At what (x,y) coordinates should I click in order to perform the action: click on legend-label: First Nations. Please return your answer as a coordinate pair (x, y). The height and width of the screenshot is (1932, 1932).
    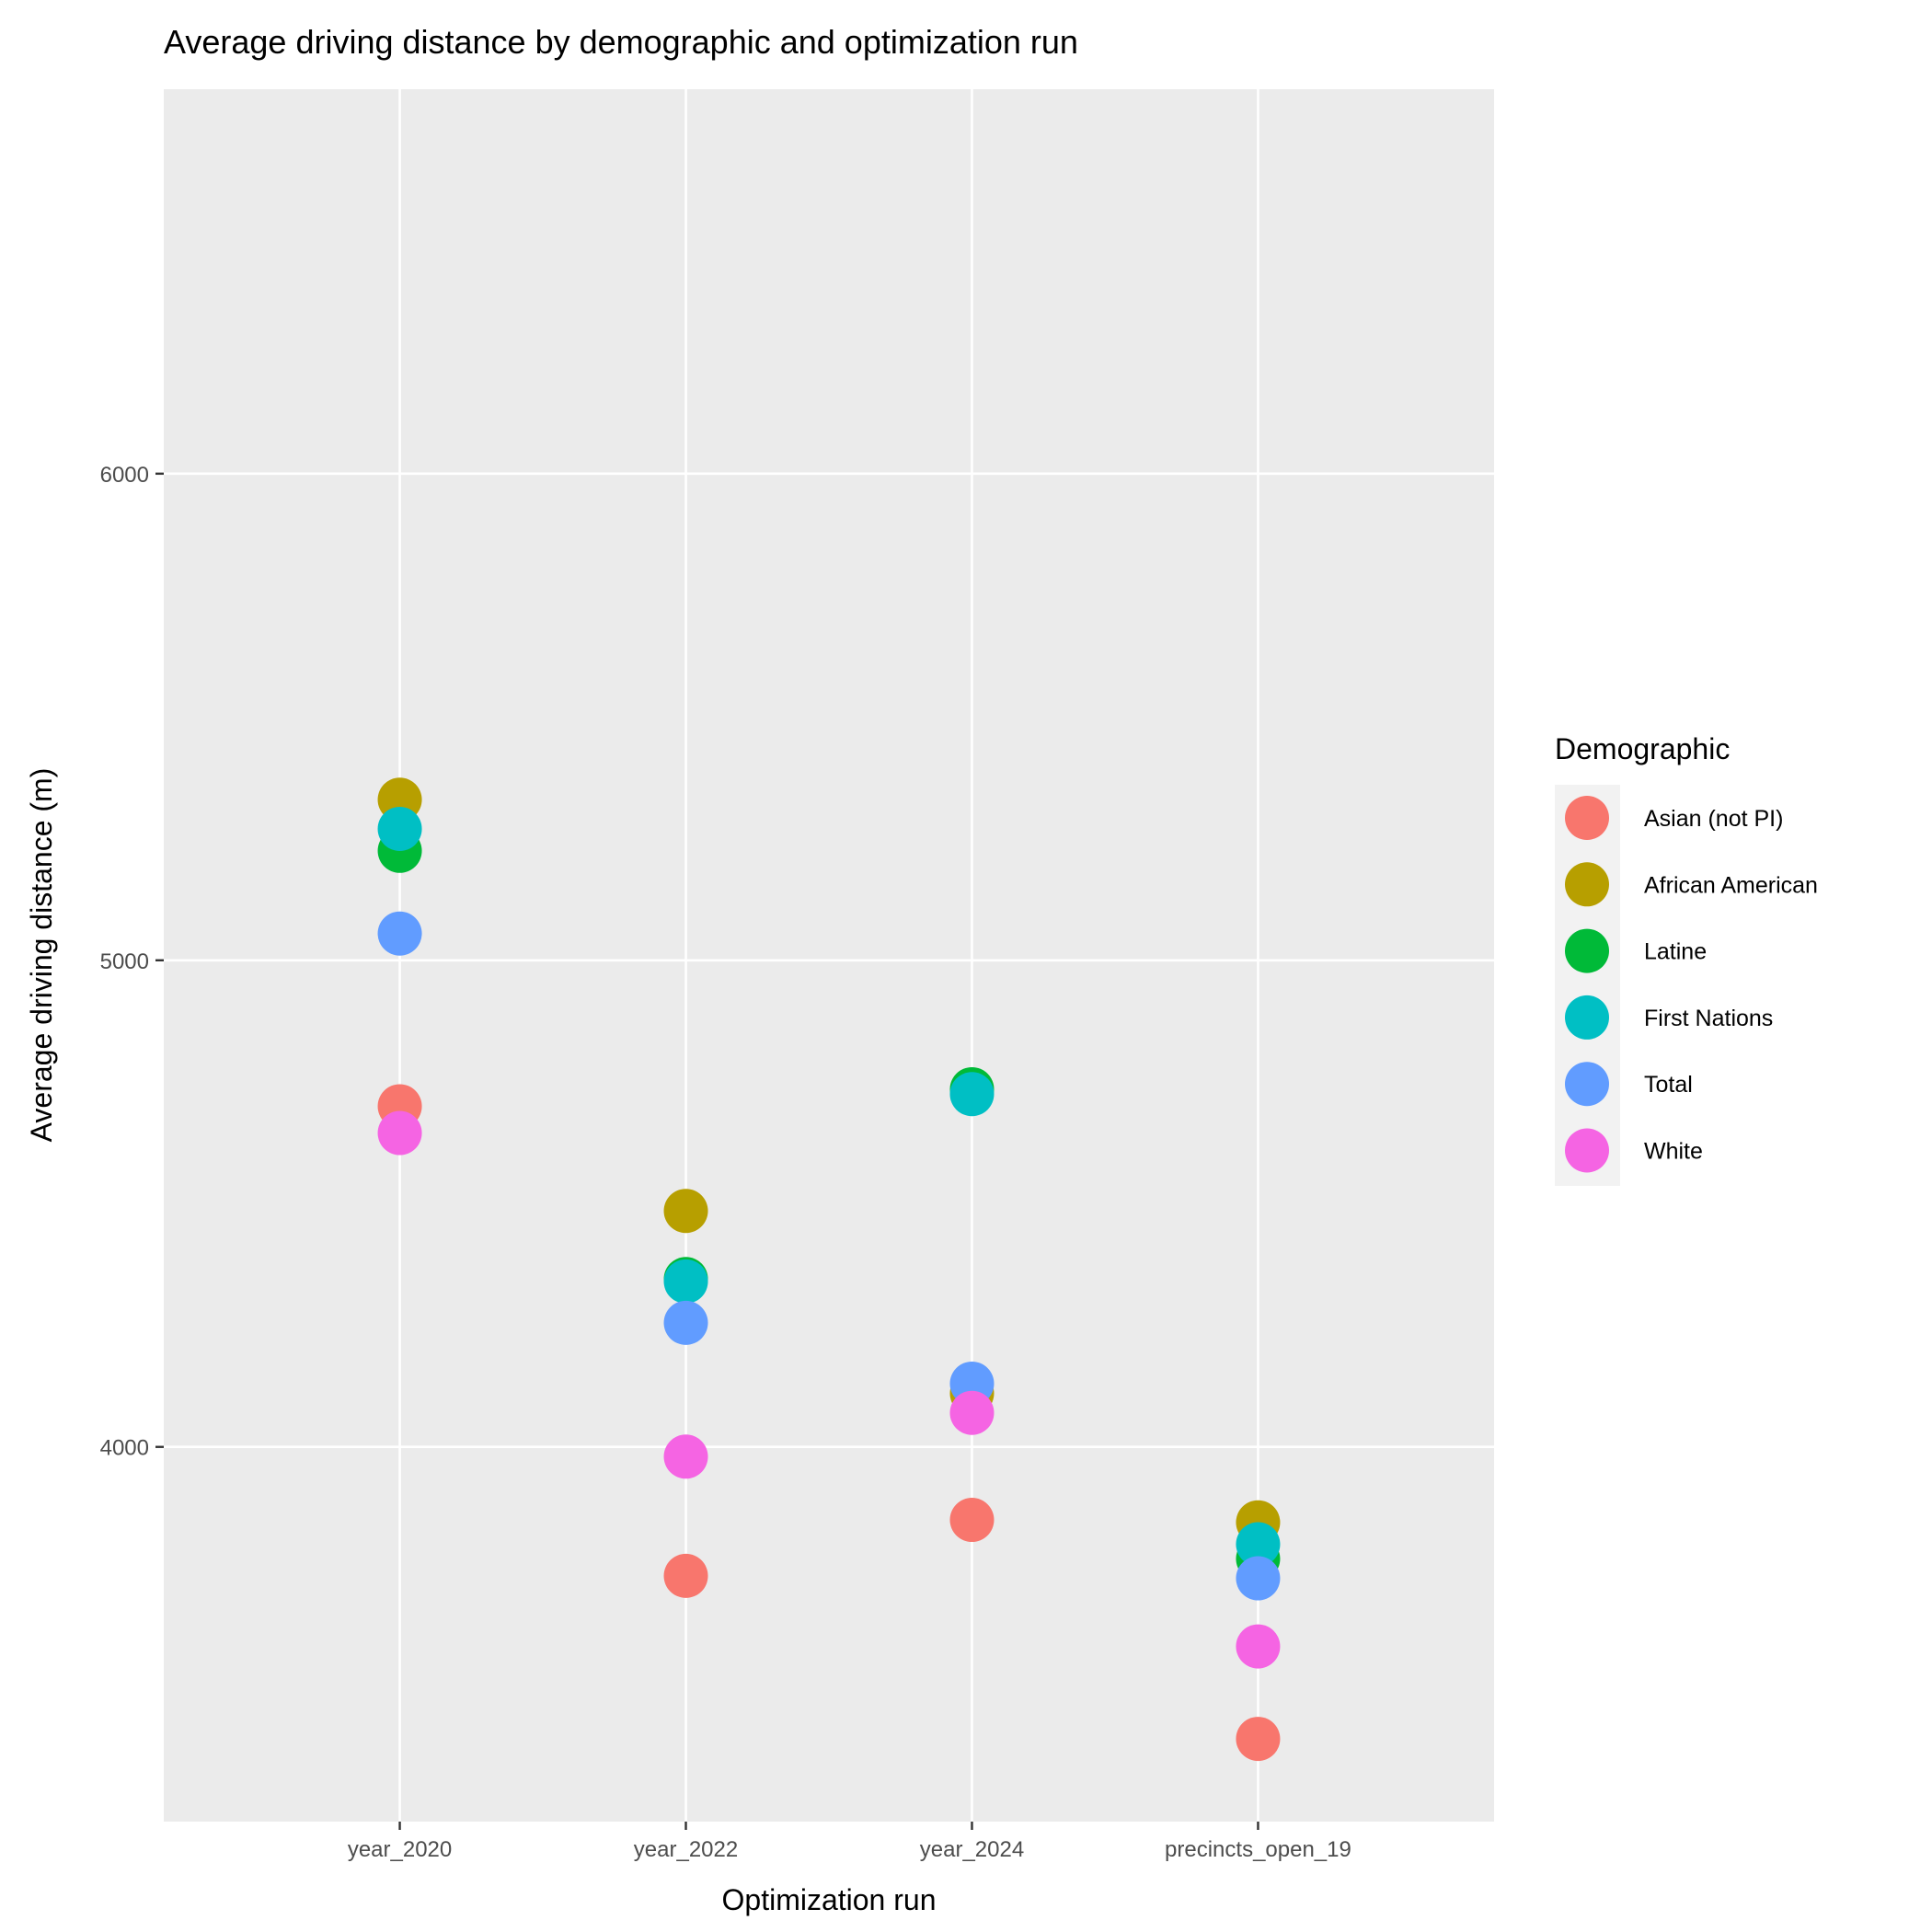
    Looking at the image, I should click on (1708, 1018).